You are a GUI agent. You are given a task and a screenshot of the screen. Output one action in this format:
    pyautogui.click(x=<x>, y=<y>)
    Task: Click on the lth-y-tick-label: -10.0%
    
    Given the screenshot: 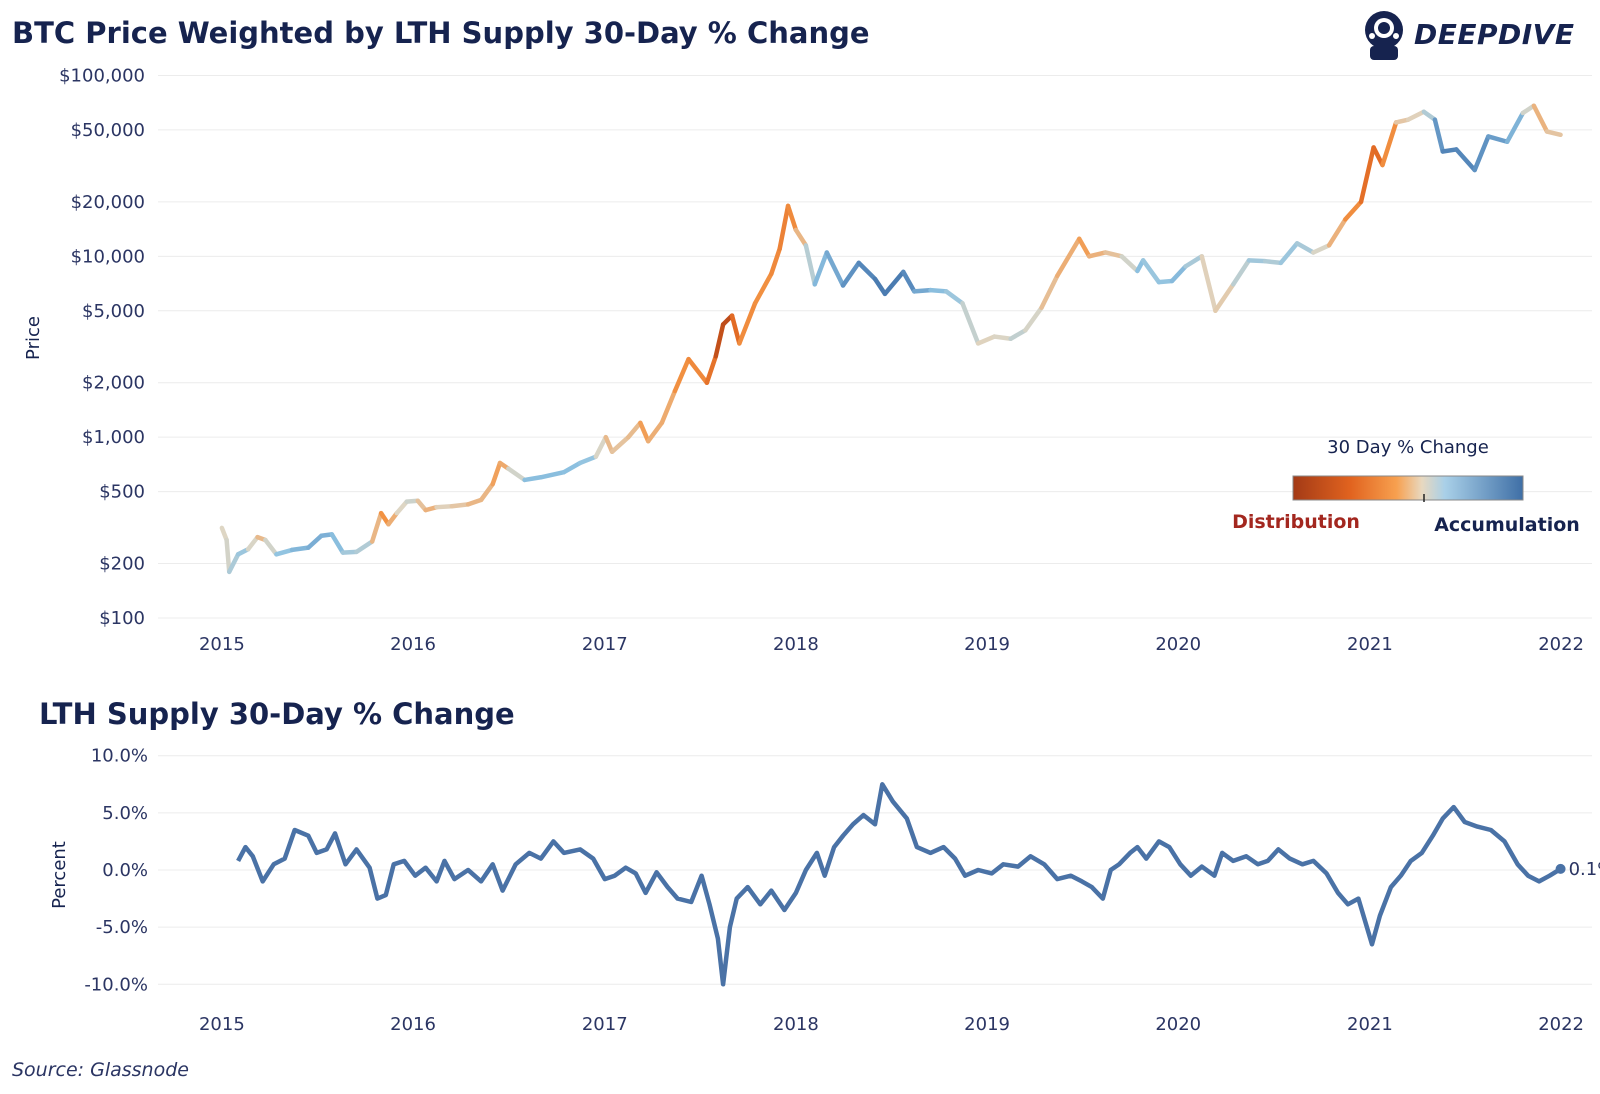 What is the action you would take?
    pyautogui.click(x=116, y=984)
    